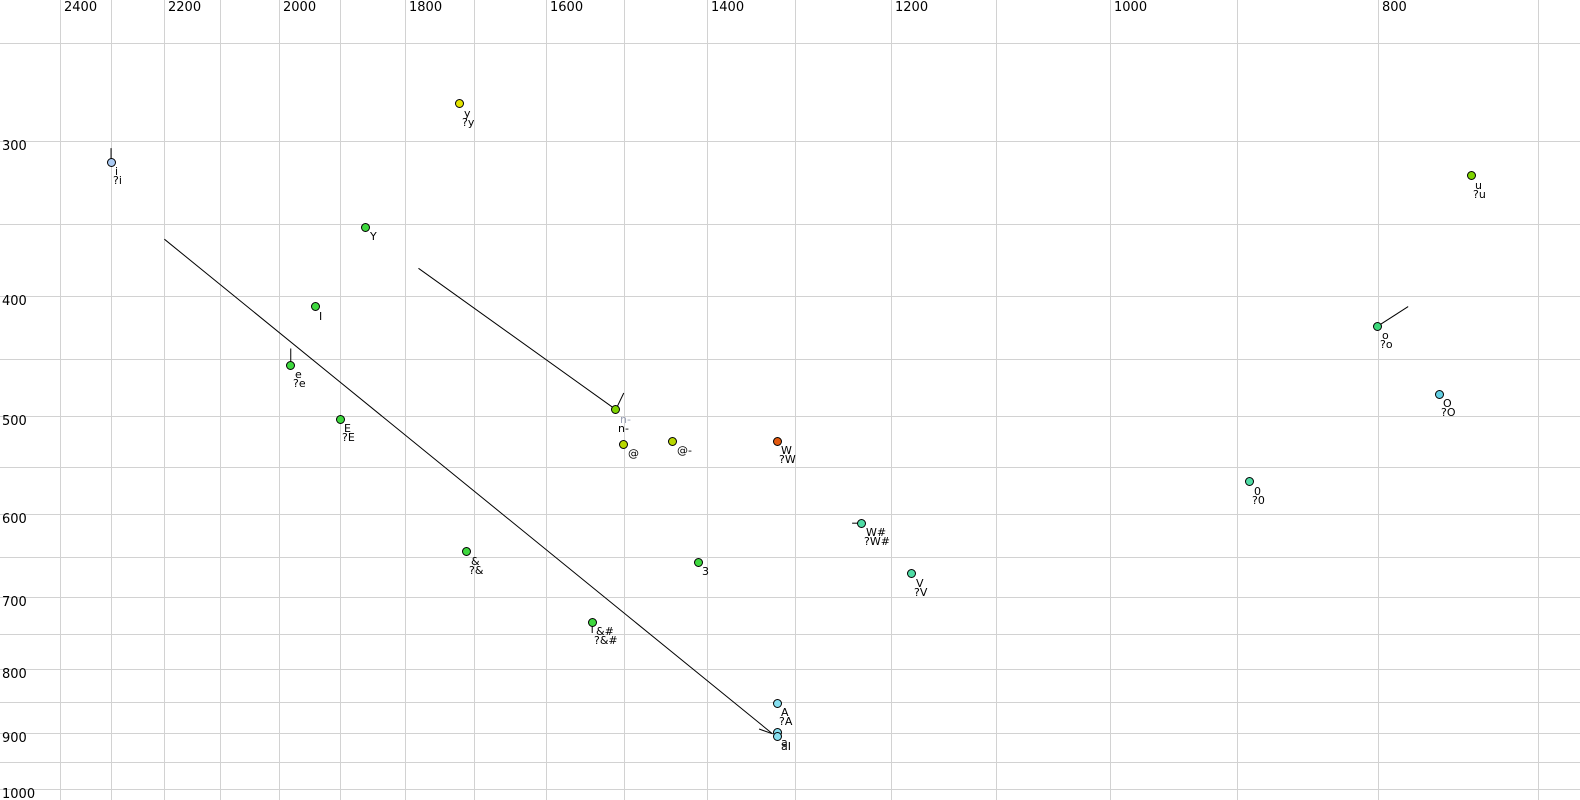 This screenshot has height=800, width=1580. Describe the element at coordinates (777, 441) in the screenshot. I see `point-W` at that location.